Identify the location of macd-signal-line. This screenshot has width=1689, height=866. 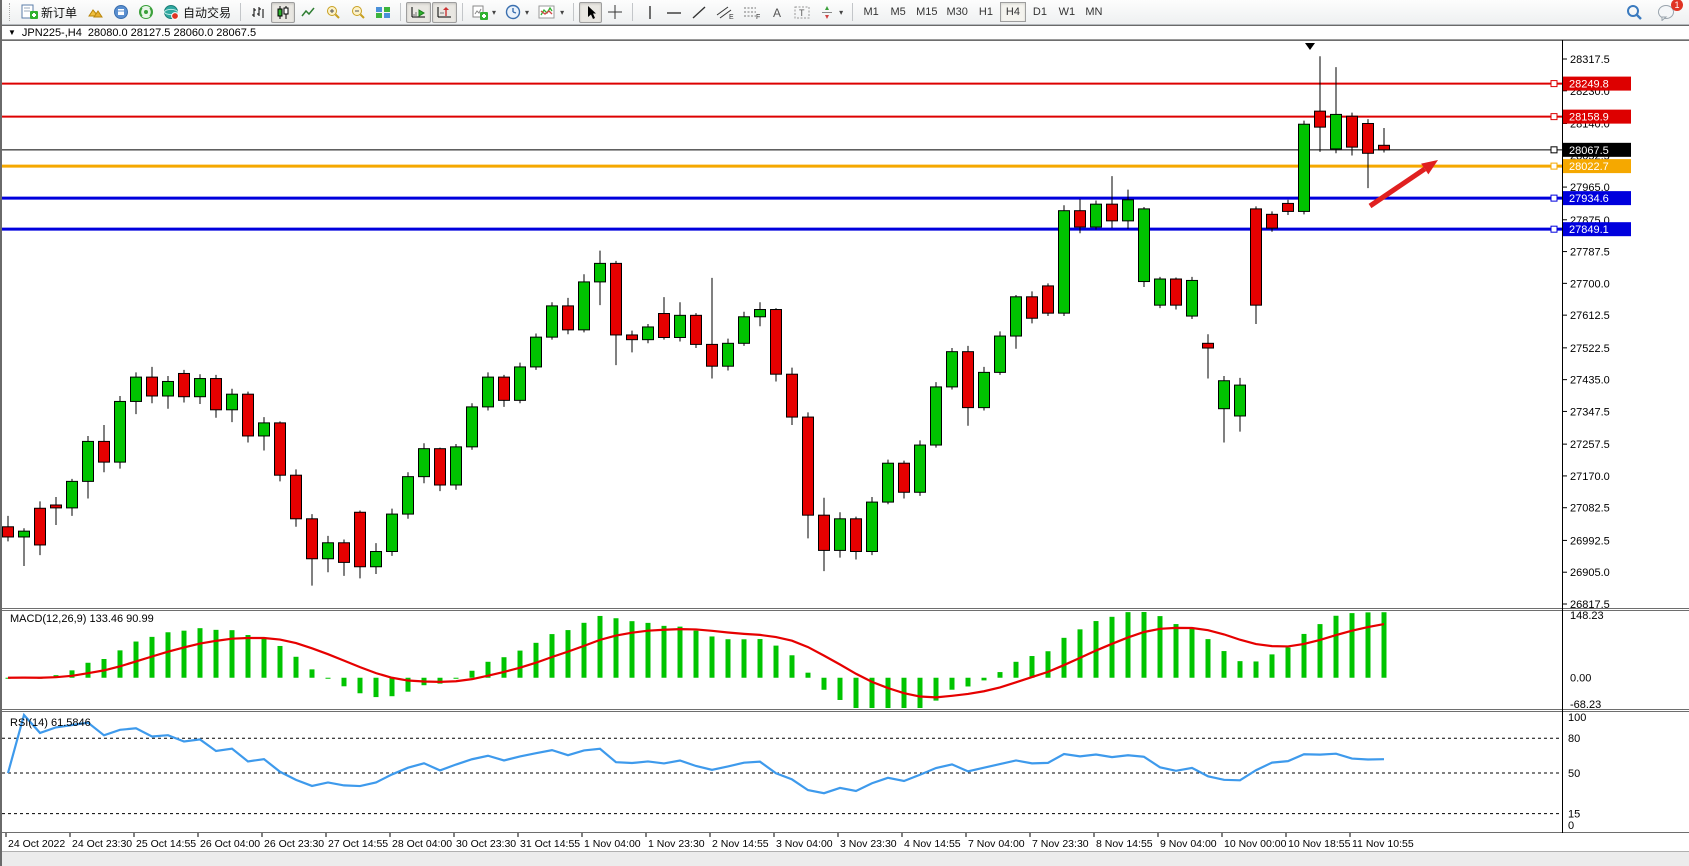
(696, 661).